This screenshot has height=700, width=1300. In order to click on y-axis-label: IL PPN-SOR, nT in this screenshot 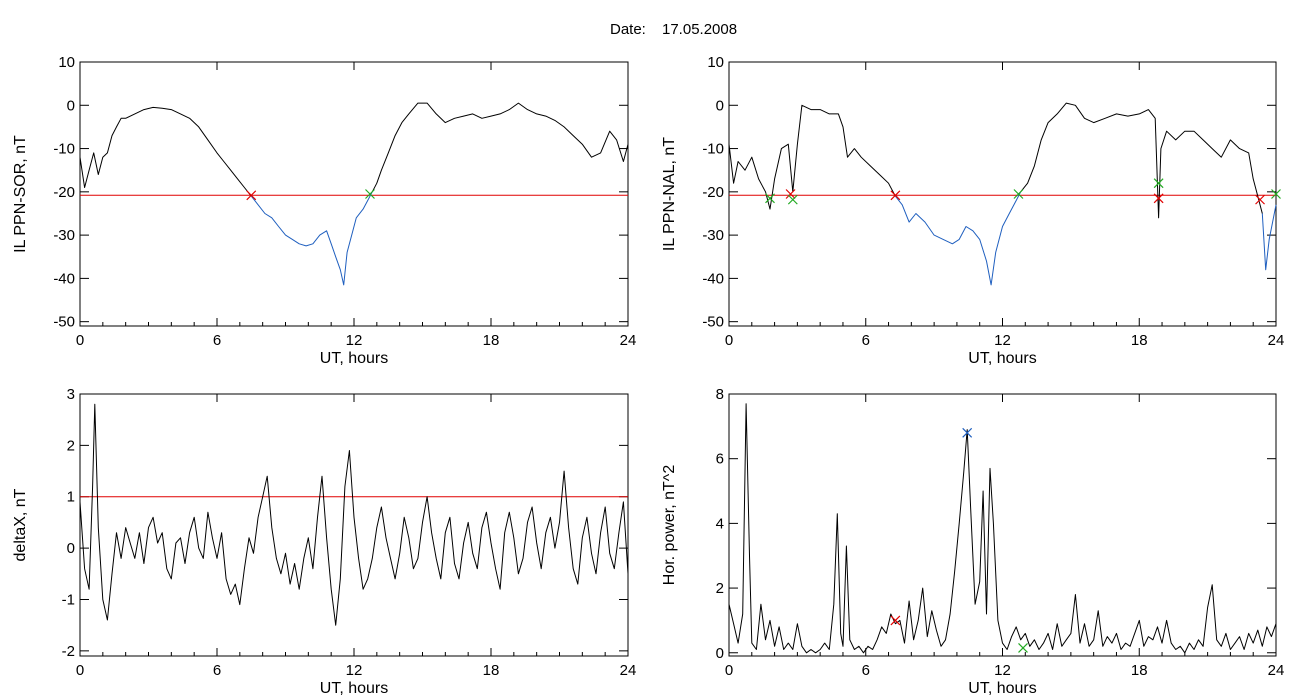, I will do `click(20, 194)`.